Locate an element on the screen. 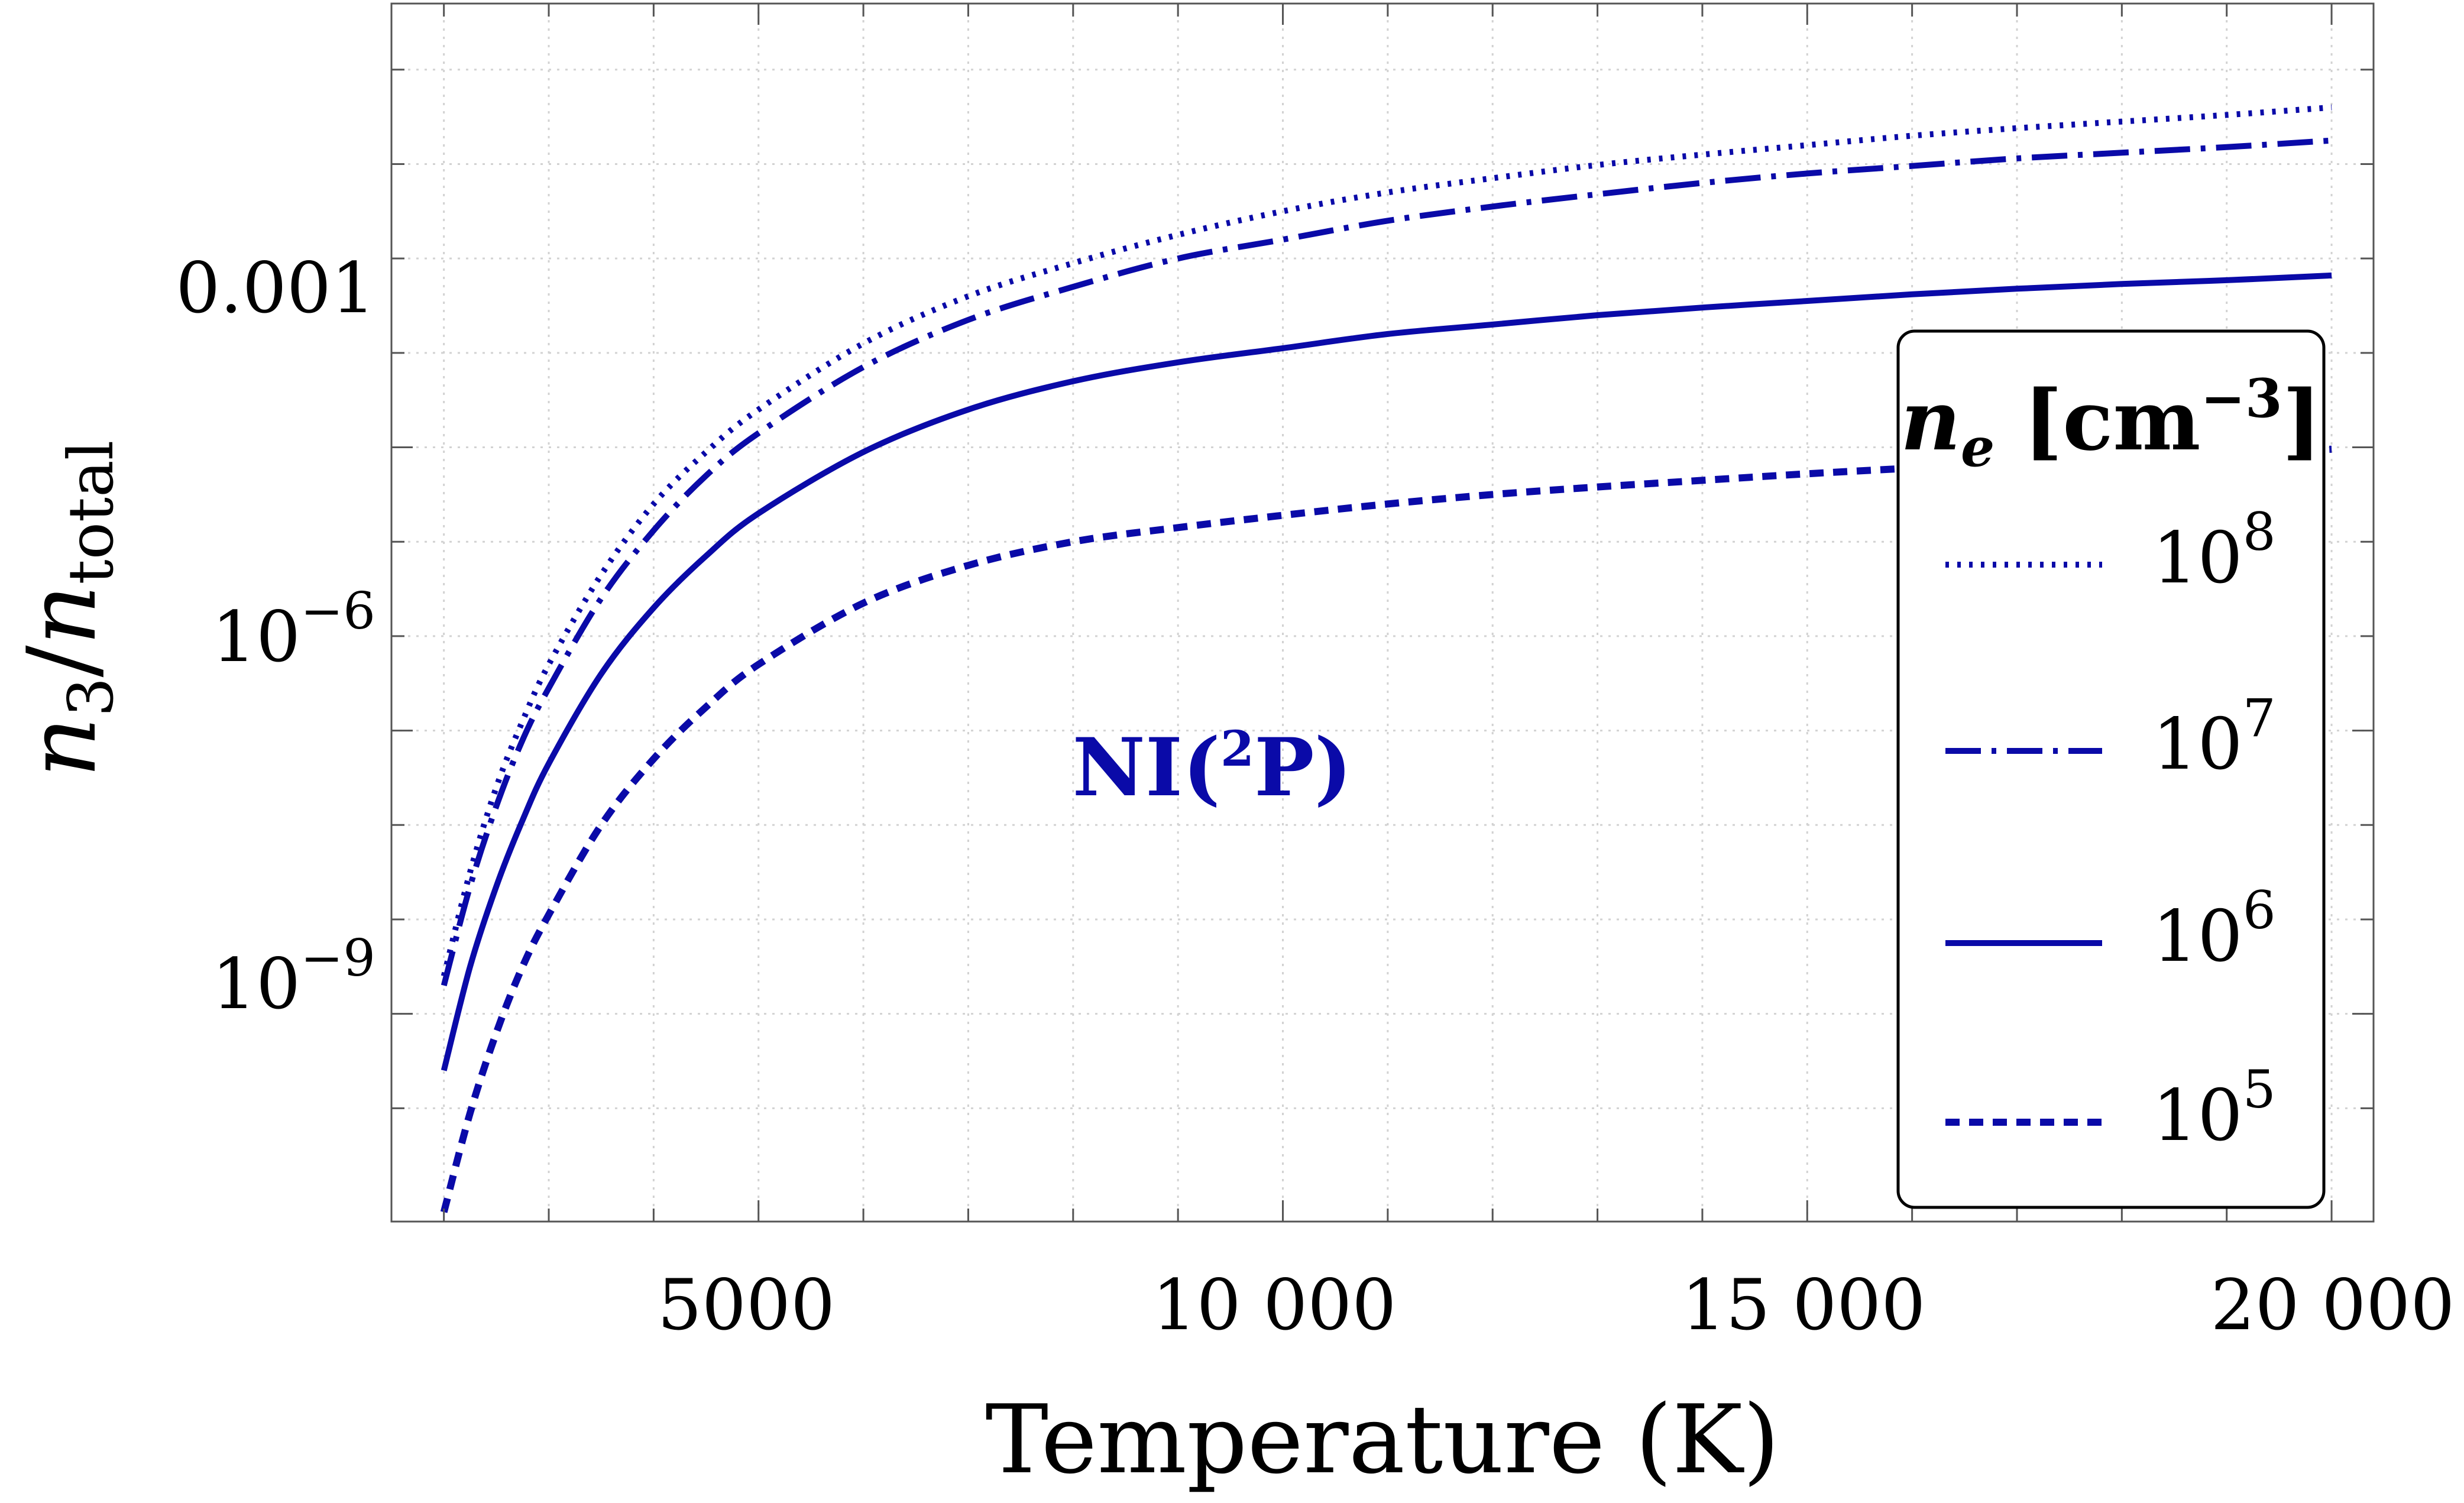 This screenshot has width=2464, height=1503. legend-label-1e6: 106 is located at coordinates (2214, 929).